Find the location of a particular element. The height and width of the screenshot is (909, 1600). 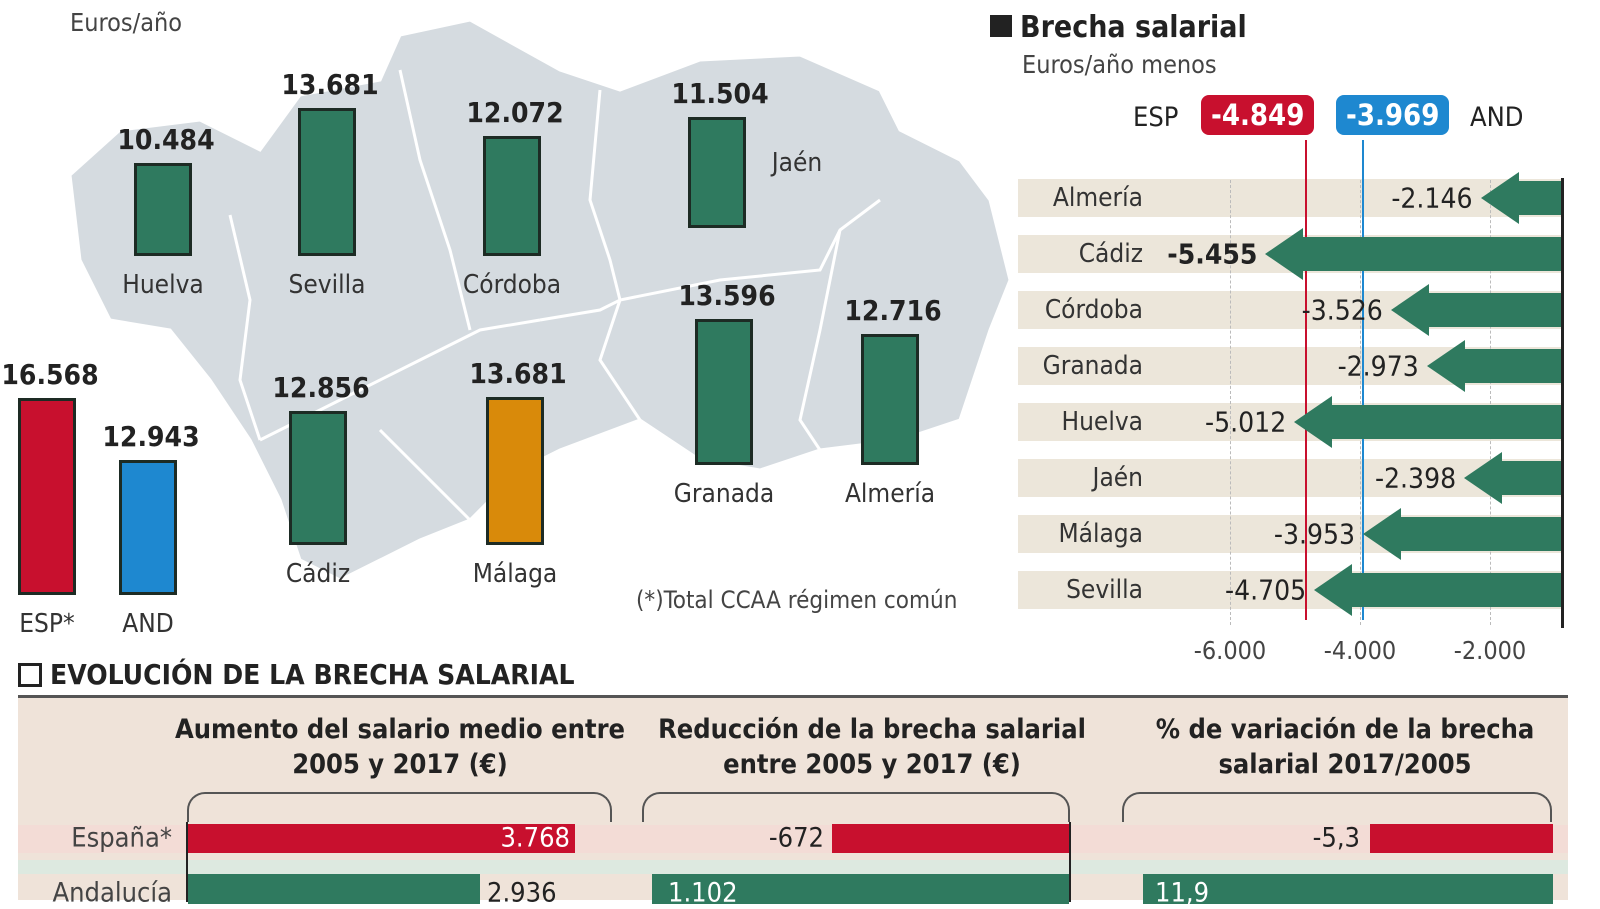

bar-name: ESP* is located at coordinates (47, 624).